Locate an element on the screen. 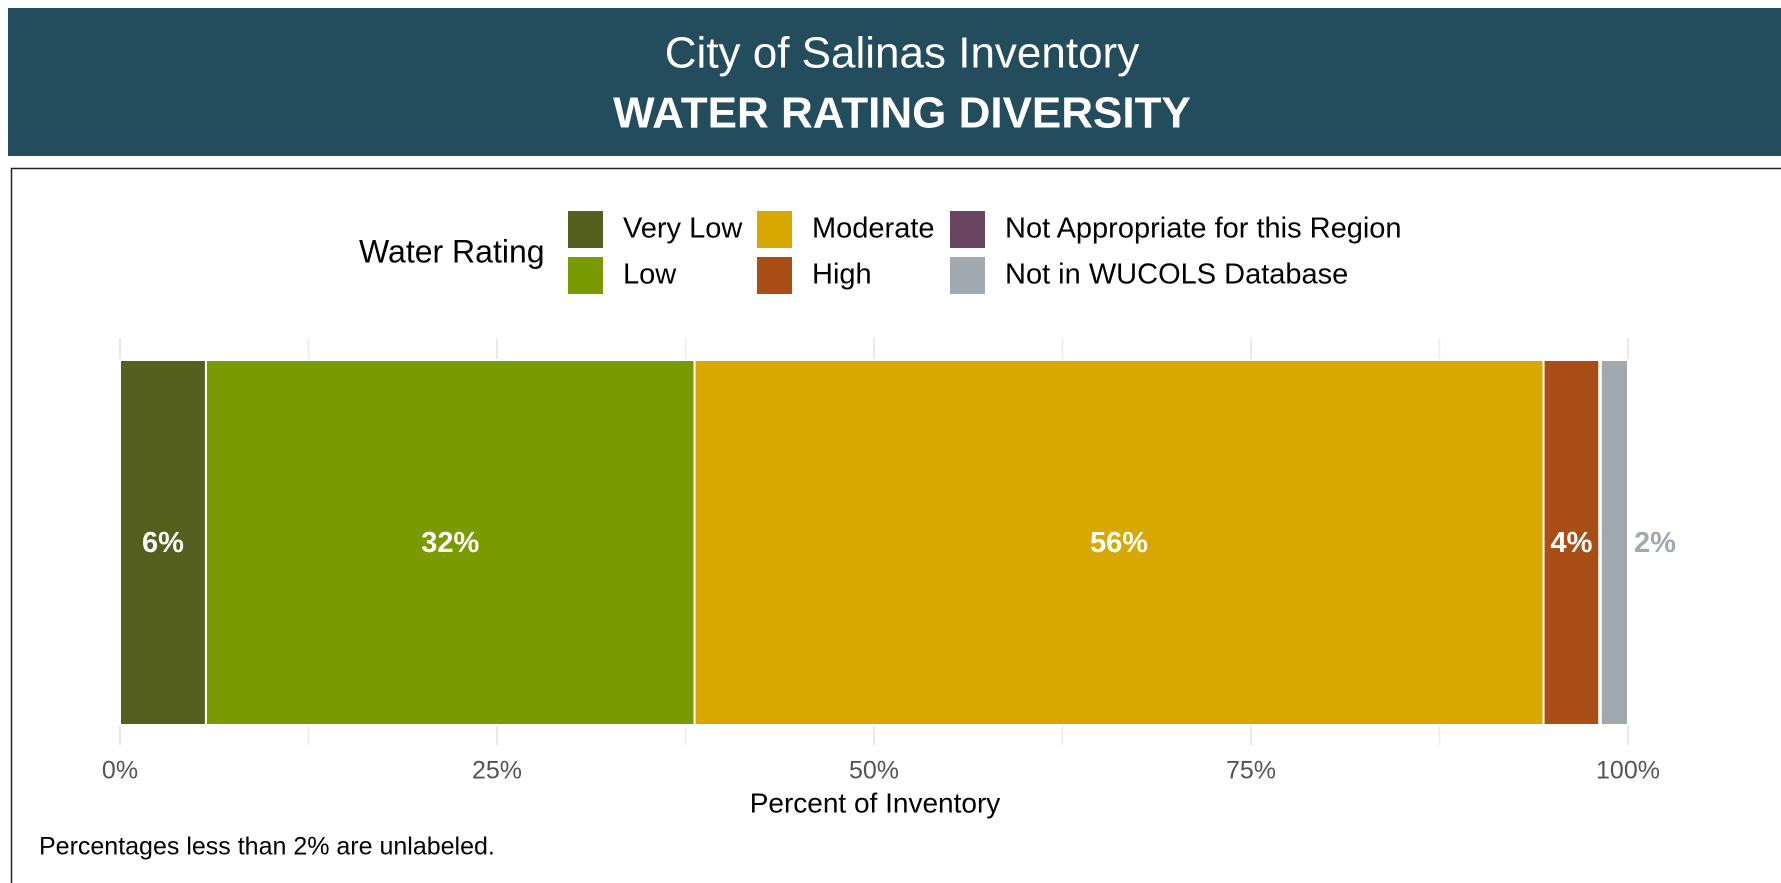 This screenshot has height=883, width=1781. x-tick-label: 25% is located at coordinates (497, 771).